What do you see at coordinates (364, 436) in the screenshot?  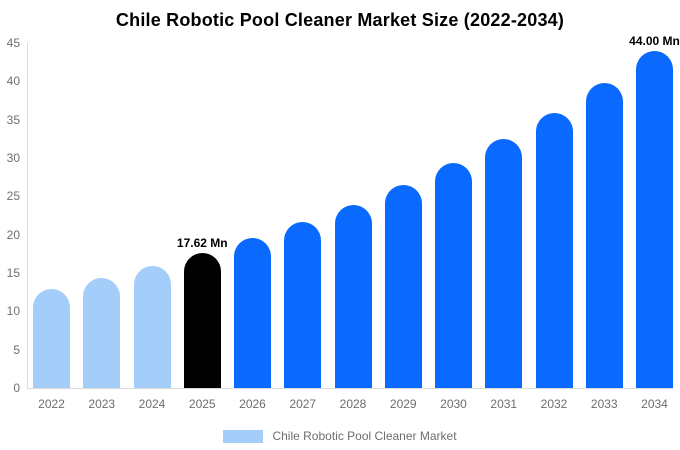 I see `legend-label: Chile Robotic Pool Cleaner Market` at bounding box center [364, 436].